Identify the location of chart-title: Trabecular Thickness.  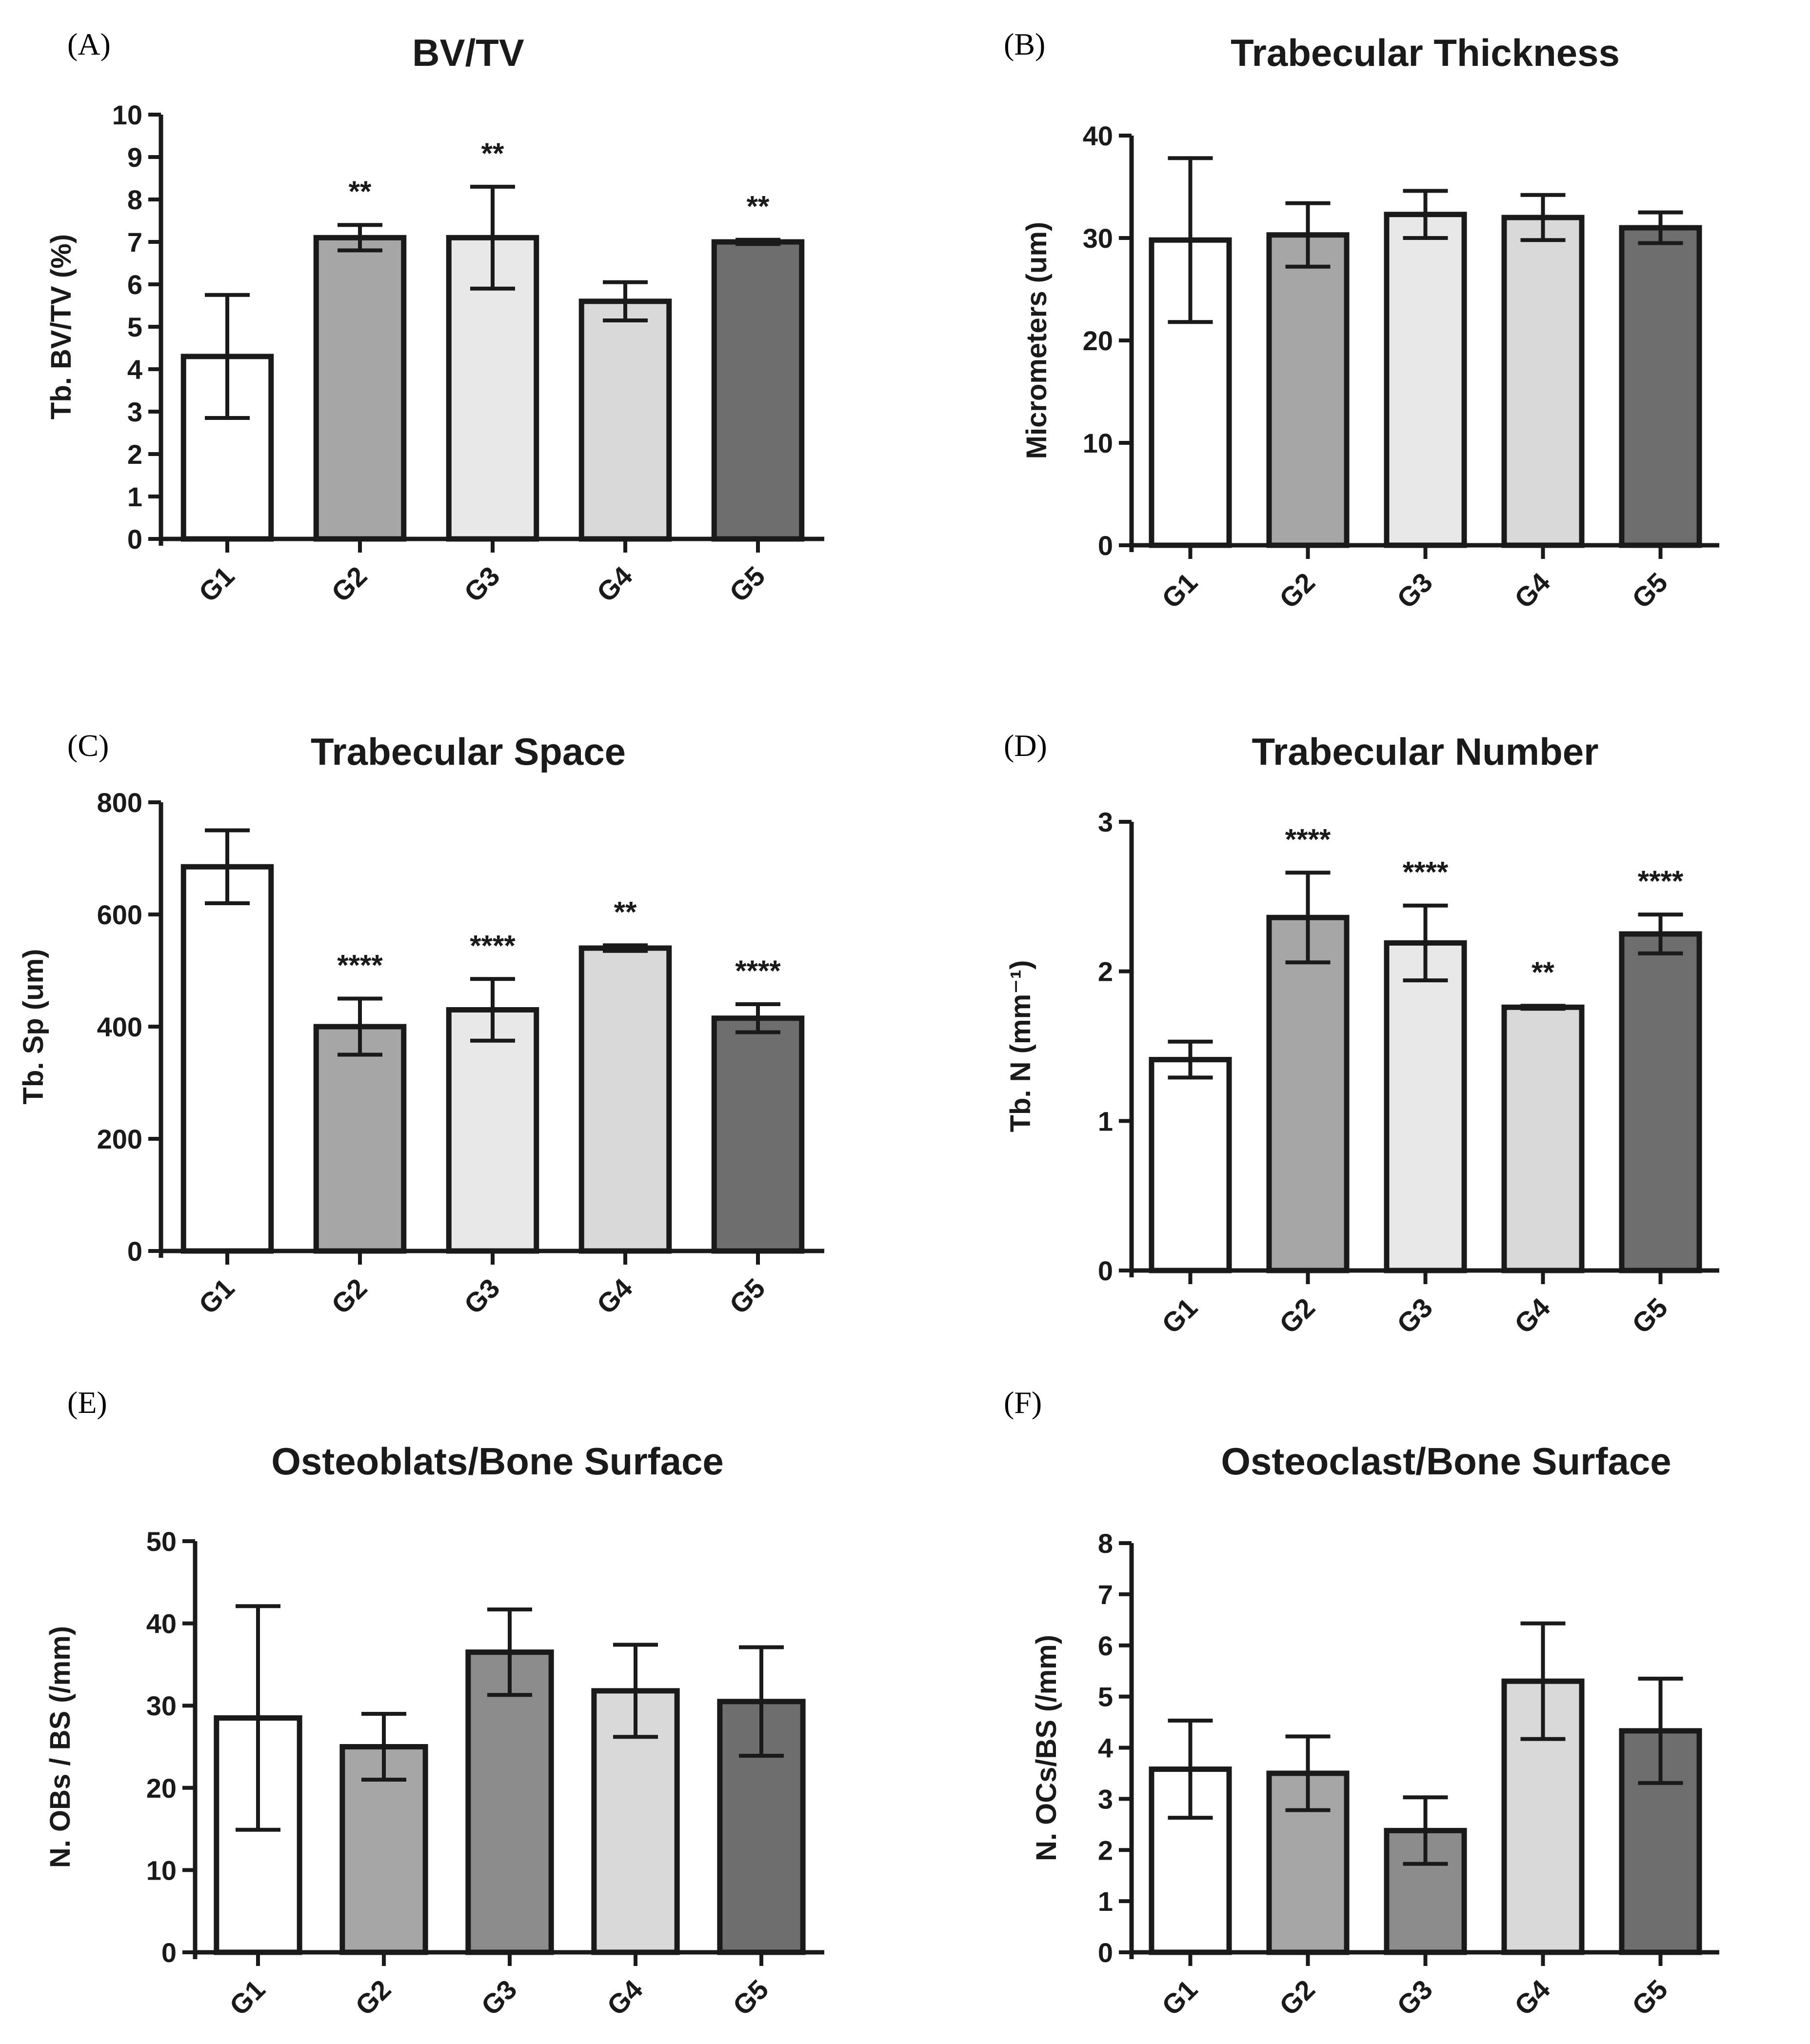
(1425, 52).